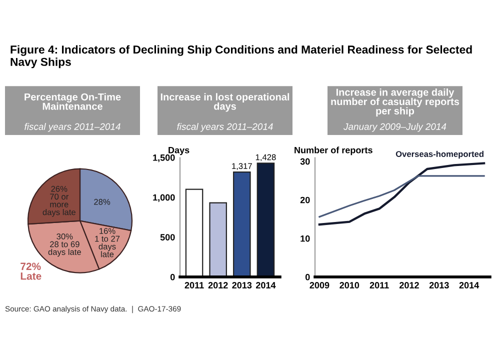  What do you see at coordinates (167, 237) in the screenshot?
I see `y-tick-label: 500` at bounding box center [167, 237].